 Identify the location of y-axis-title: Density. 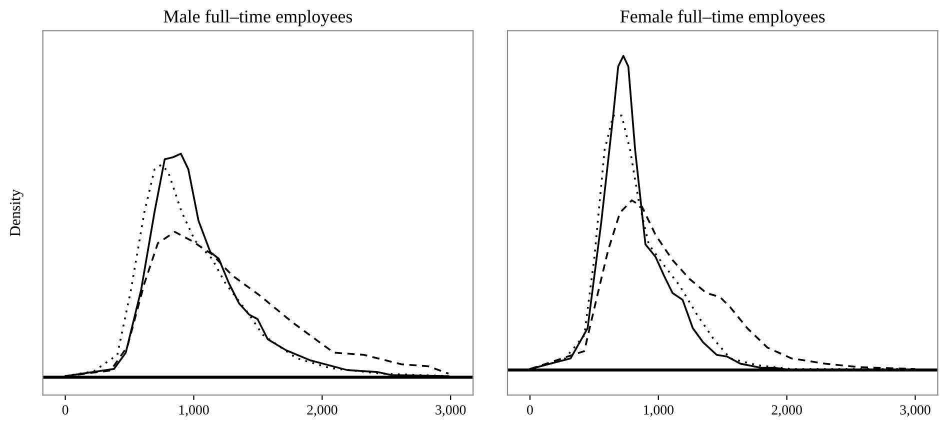
(17, 212).